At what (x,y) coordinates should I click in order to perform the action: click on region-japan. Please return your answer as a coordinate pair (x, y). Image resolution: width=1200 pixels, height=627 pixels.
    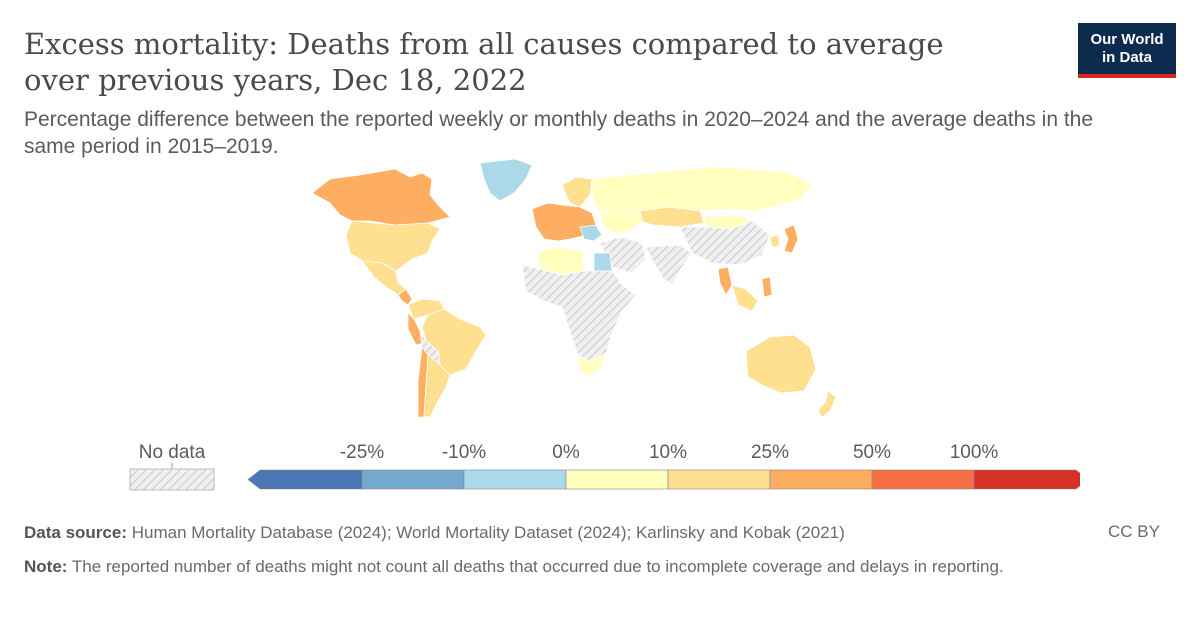
    Looking at the image, I should click on (791, 239).